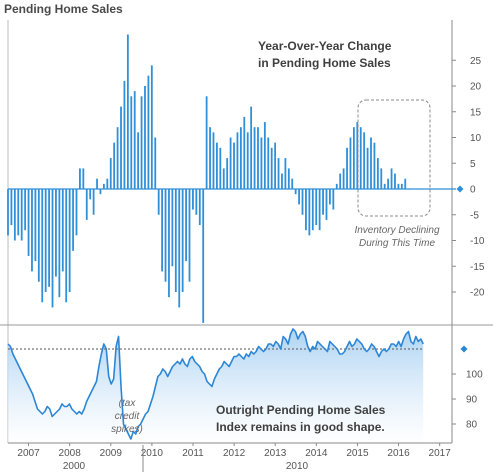  I want to click on highlight-box, so click(394, 158).